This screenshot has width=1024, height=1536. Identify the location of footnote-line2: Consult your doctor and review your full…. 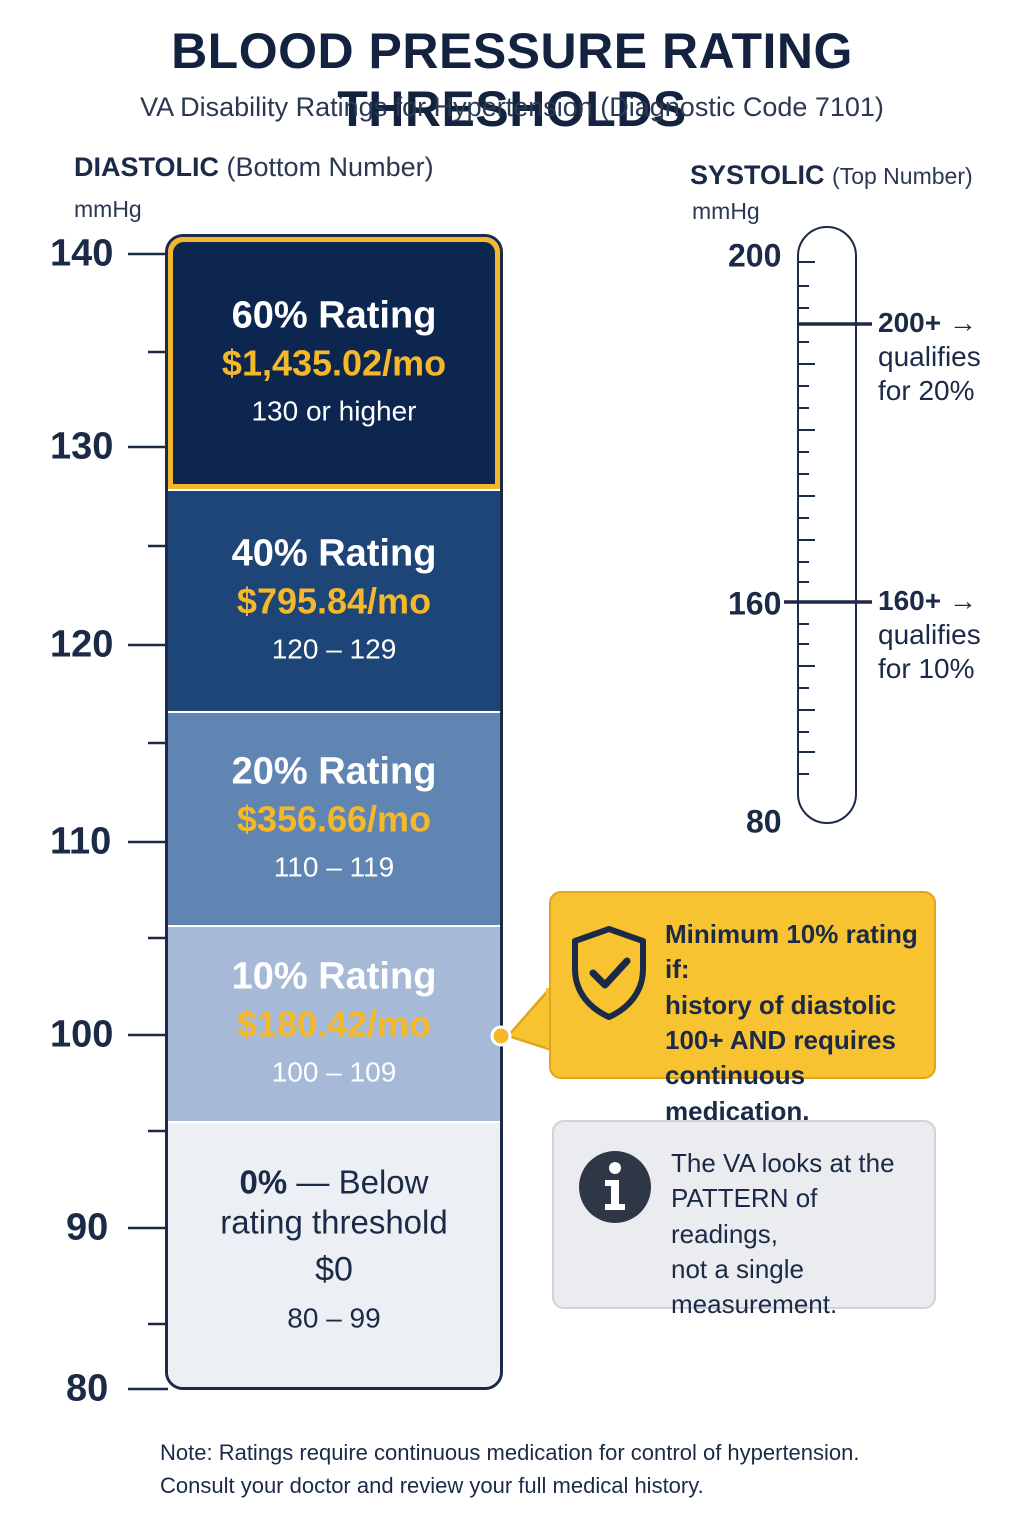
(432, 1485).